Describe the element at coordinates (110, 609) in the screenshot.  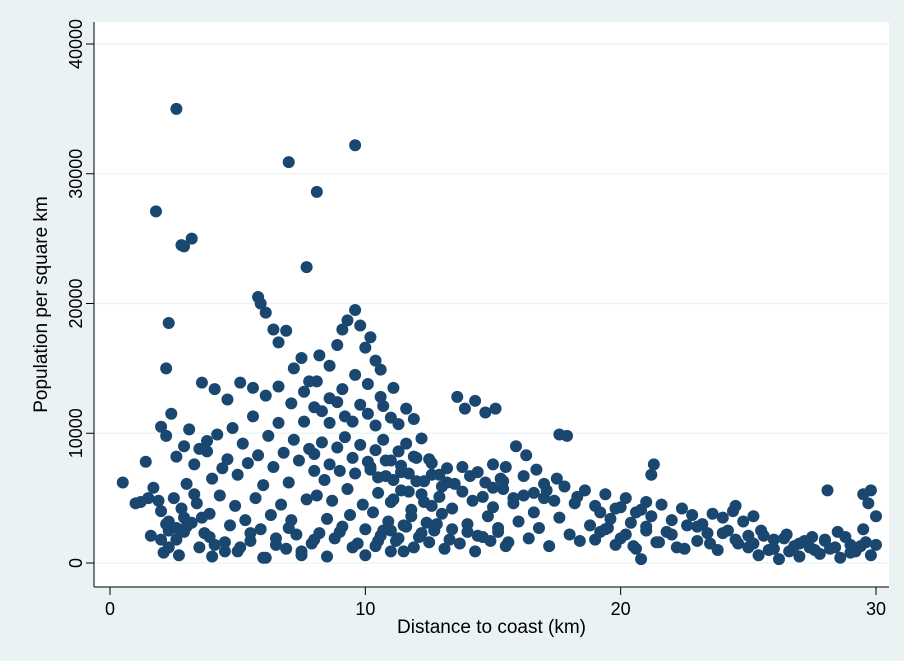
I see `x-tick-label-0: 0` at that location.